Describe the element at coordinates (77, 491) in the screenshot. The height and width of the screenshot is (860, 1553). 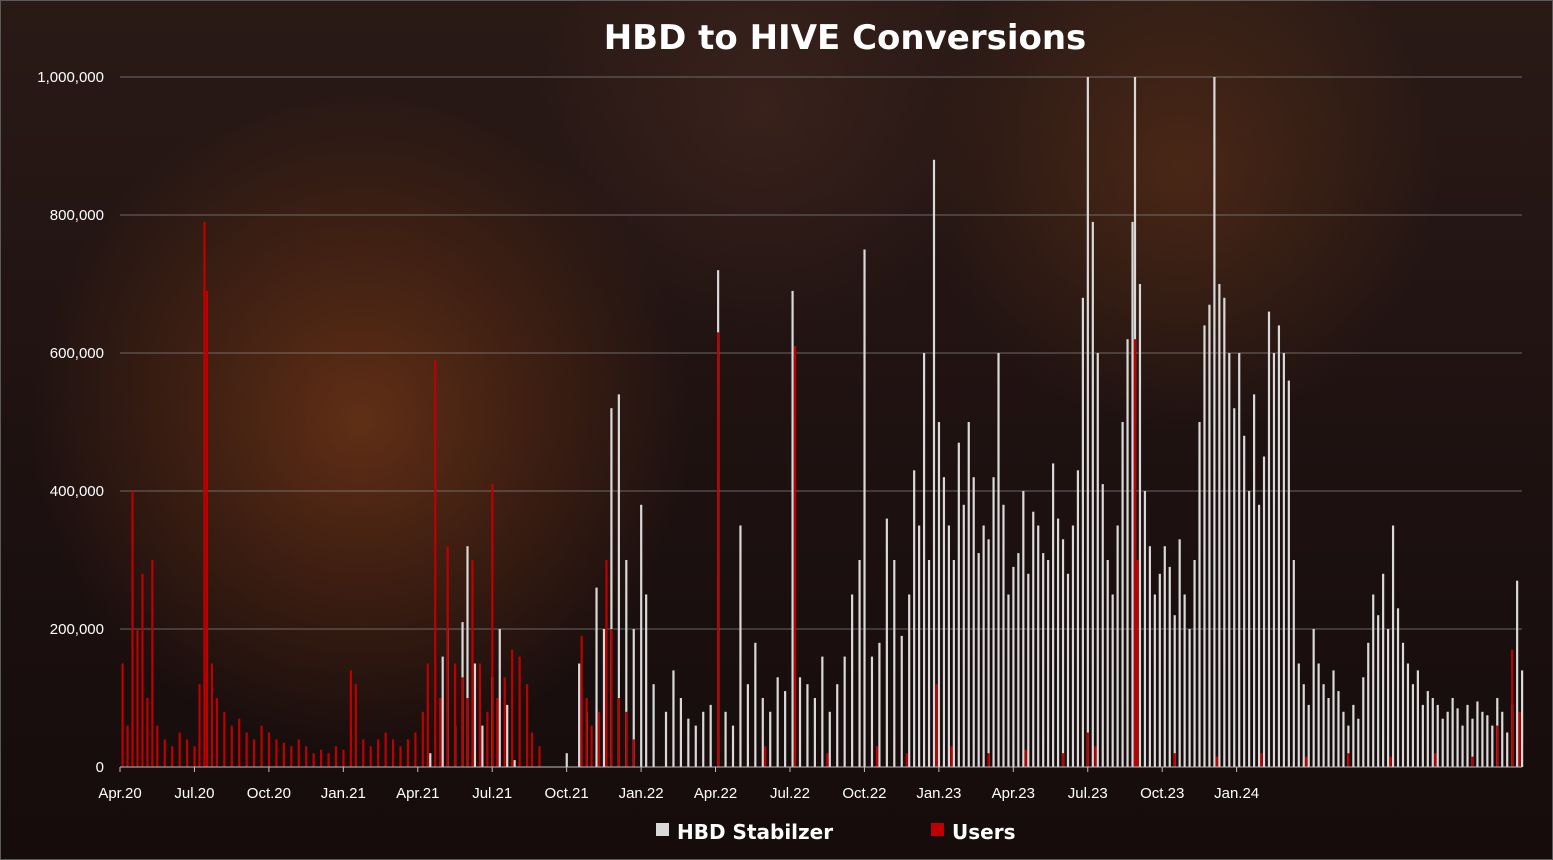
I see `y-tick-label: 400,000` at that location.